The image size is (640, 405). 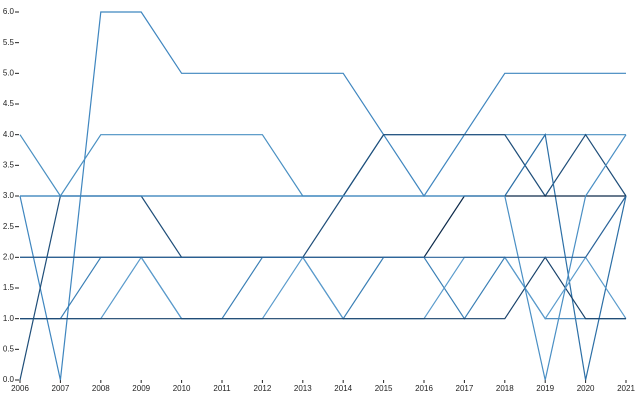 I want to click on y-tick-label: 2.5, so click(x=9, y=226).